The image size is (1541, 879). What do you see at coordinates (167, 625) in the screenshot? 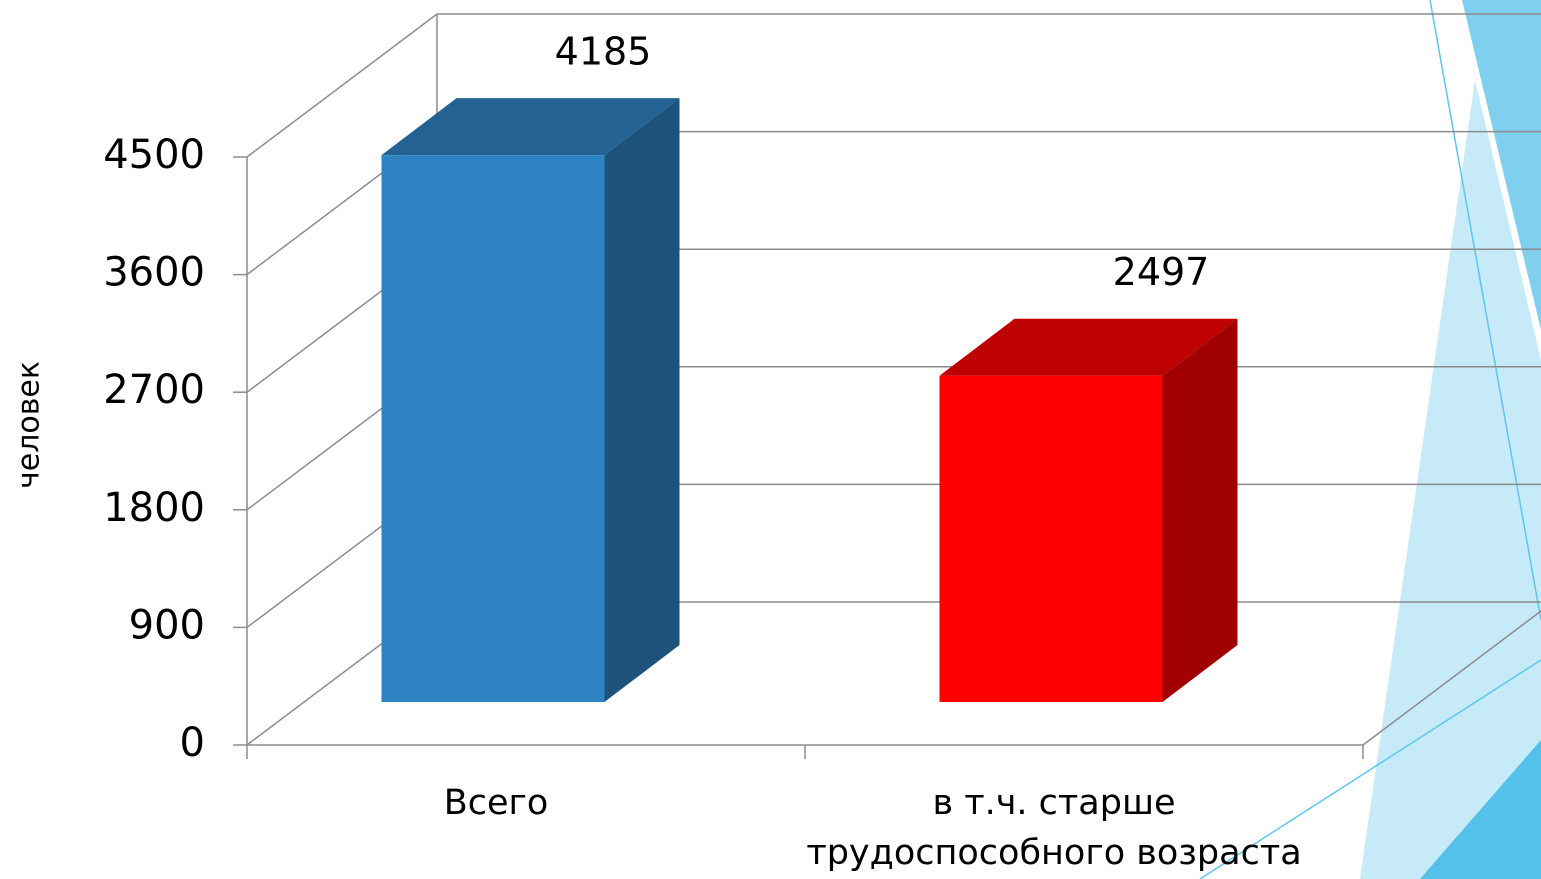
I see `y-tick-label: 900` at bounding box center [167, 625].